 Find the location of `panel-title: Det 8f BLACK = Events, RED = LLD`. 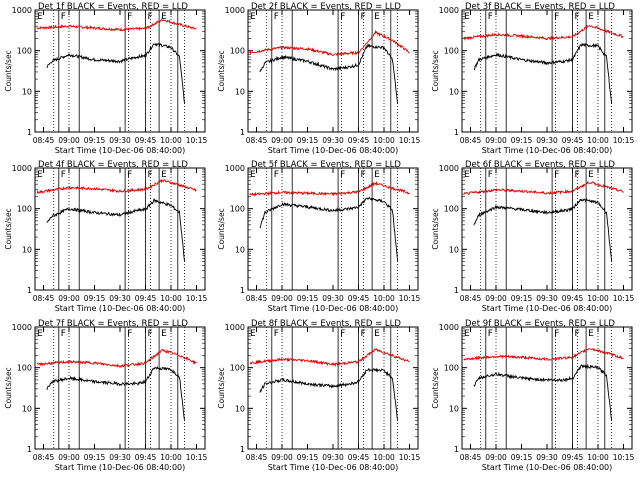

panel-title: Det 8f BLACK = Events, RED = LLD is located at coordinates (326, 324).